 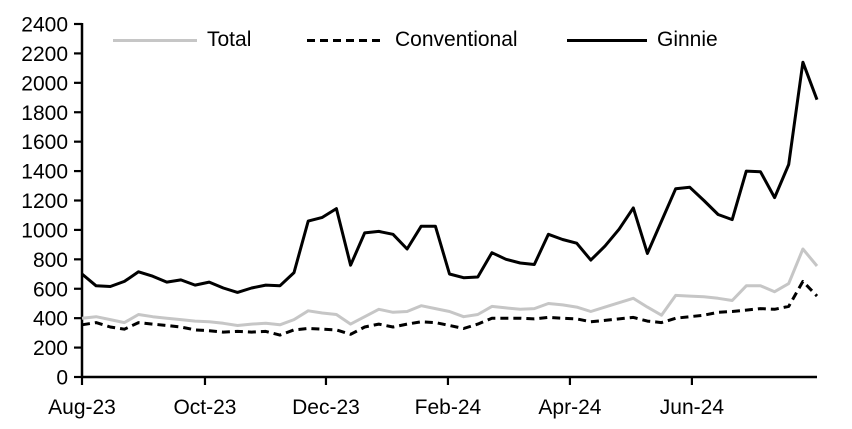 What do you see at coordinates (346, 40) in the screenshot?
I see `conventional-line-swatch` at bounding box center [346, 40].